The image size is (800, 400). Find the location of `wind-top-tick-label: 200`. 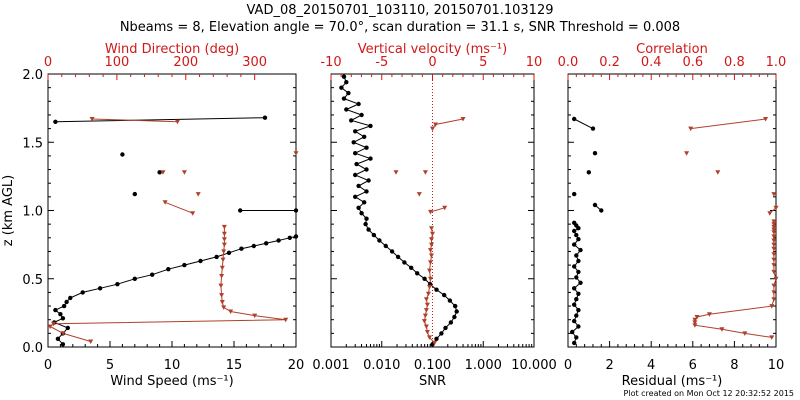

wind-top-tick-label: 200 is located at coordinates (185, 62).